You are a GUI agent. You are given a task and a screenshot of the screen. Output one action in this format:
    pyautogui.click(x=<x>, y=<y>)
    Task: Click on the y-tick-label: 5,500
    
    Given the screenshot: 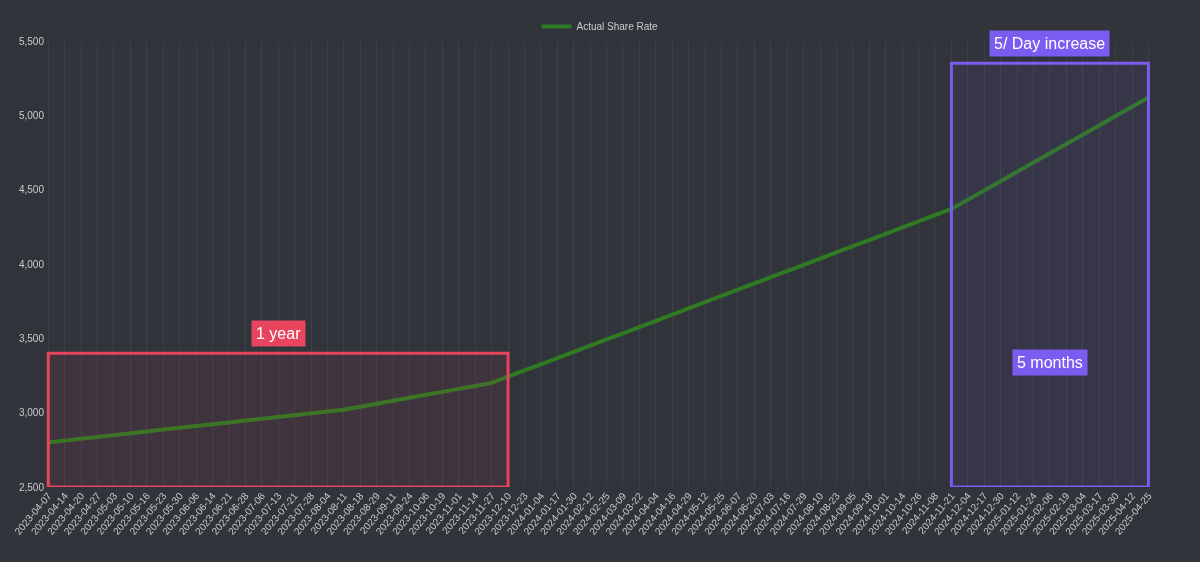 What is the action you would take?
    pyautogui.click(x=31, y=41)
    